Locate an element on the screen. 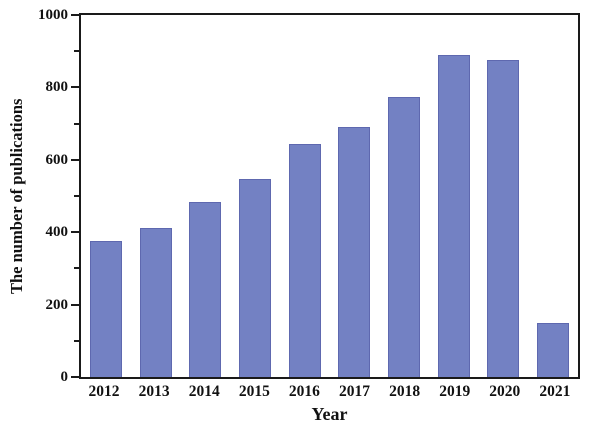 Image resolution: width=600 pixels, height=435 pixels. bar-2014 is located at coordinates (205, 289).